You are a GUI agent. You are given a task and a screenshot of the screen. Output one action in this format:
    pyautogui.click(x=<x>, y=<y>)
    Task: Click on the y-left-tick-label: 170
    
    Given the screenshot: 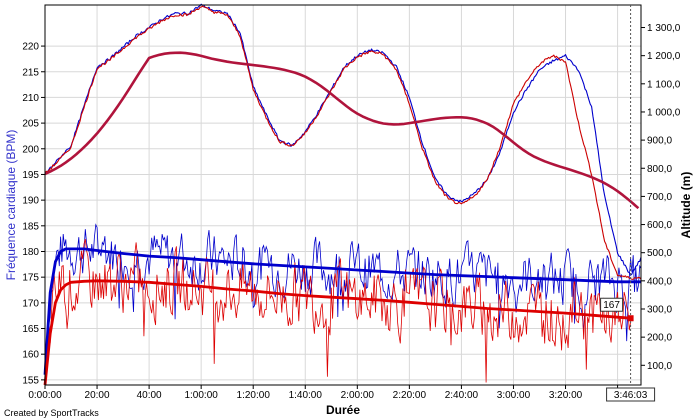 What is the action you would take?
    pyautogui.click(x=30, y=303)
    